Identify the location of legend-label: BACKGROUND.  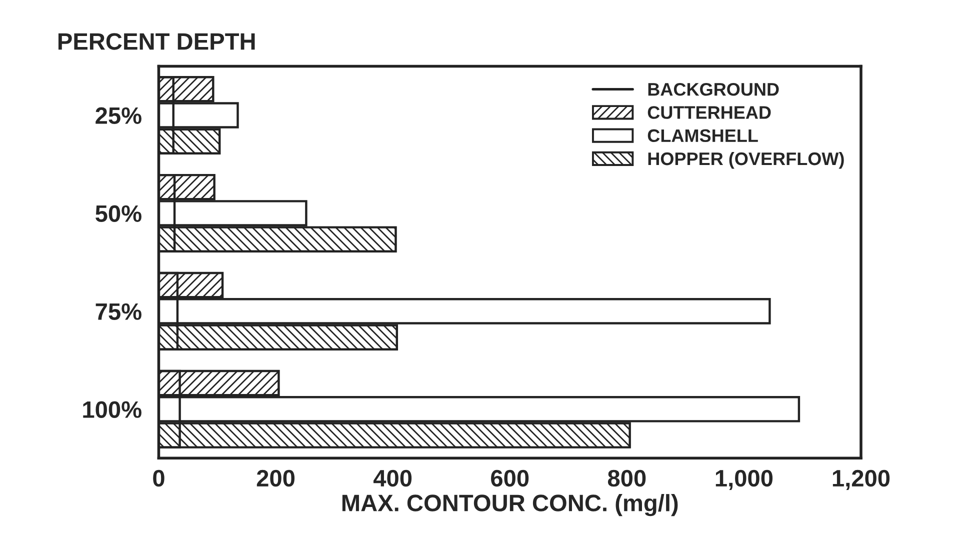
(713, 89).